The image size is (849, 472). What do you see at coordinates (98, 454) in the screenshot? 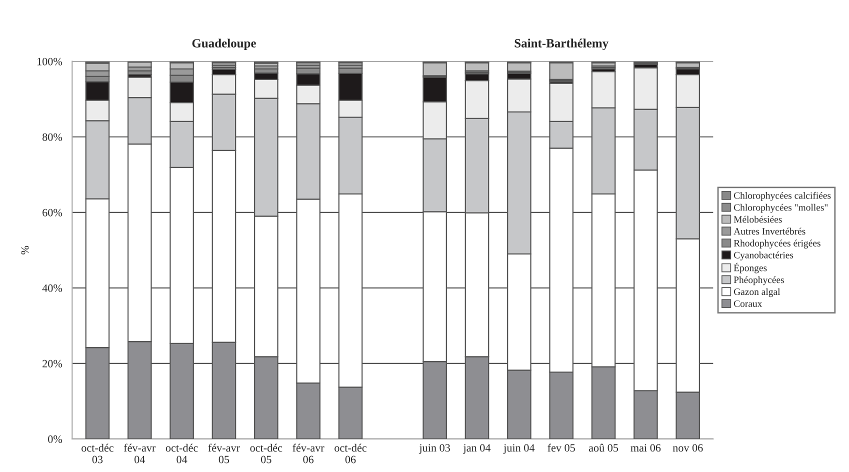
I see `x-tick-label: oct-déc 03` at bounding box center [98, 454].